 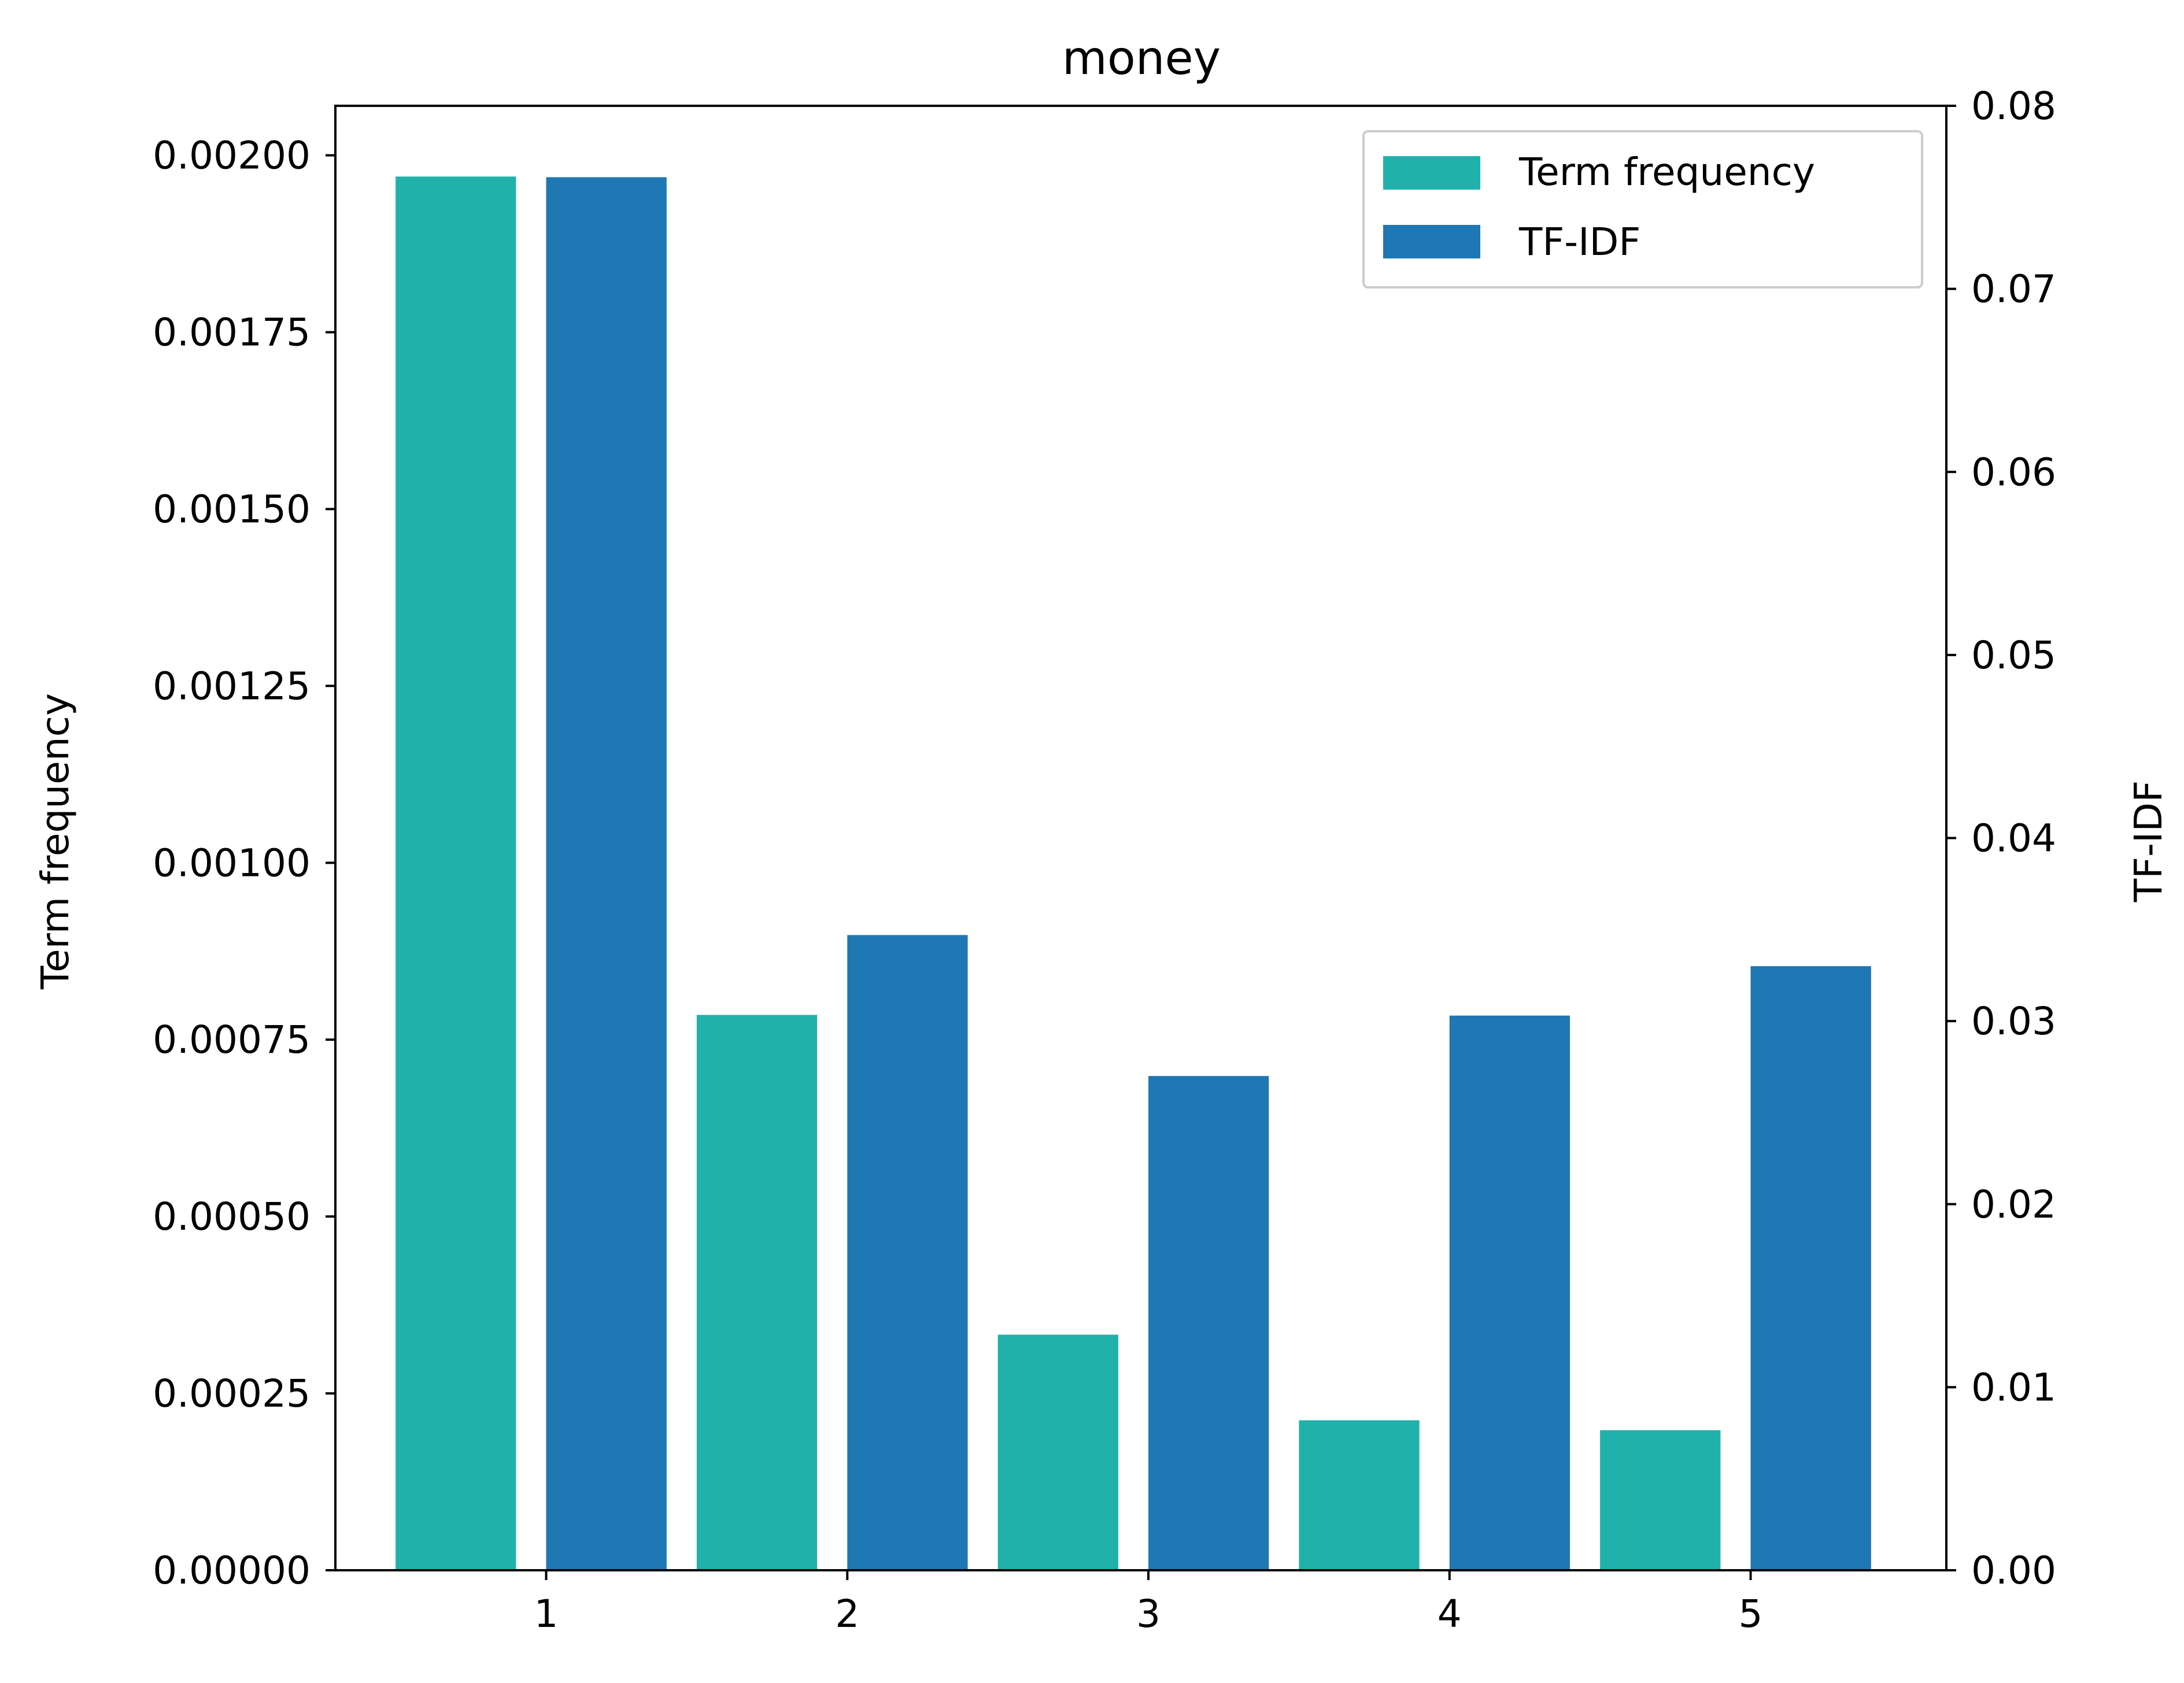 I want to click on y-left-tick-label: 0.00075, so click(x=232, y=1040).